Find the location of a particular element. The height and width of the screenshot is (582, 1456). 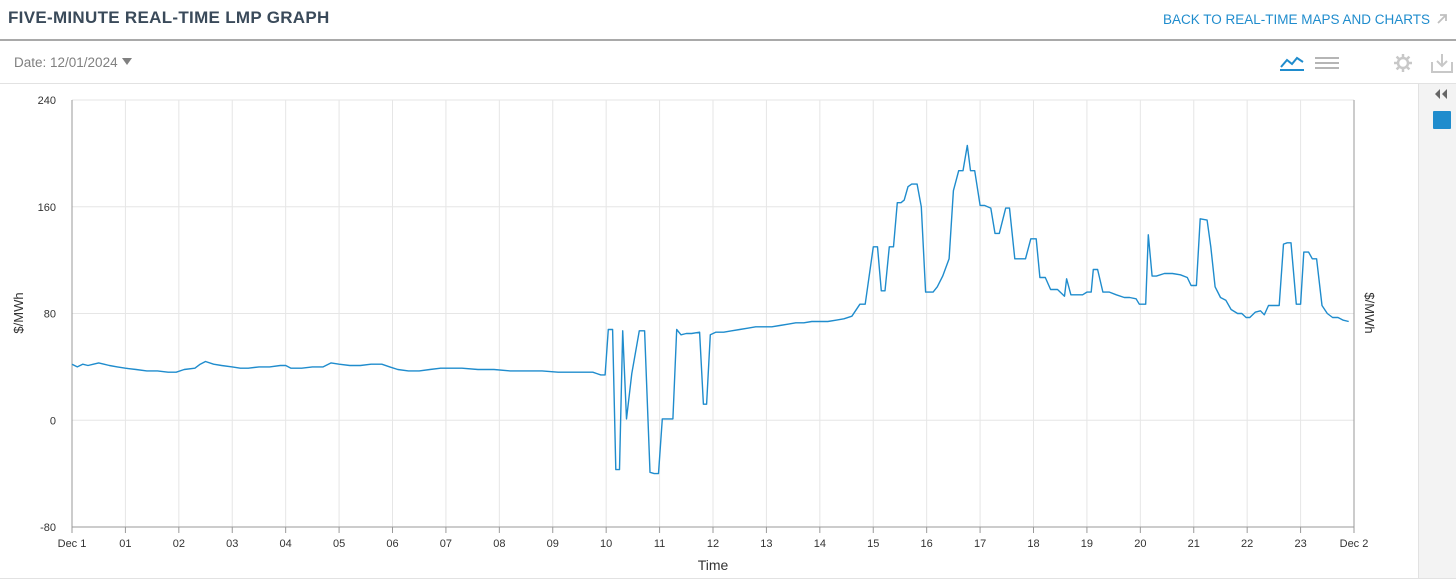

y-tick-label: 80 is located at coordinates (50, 315).